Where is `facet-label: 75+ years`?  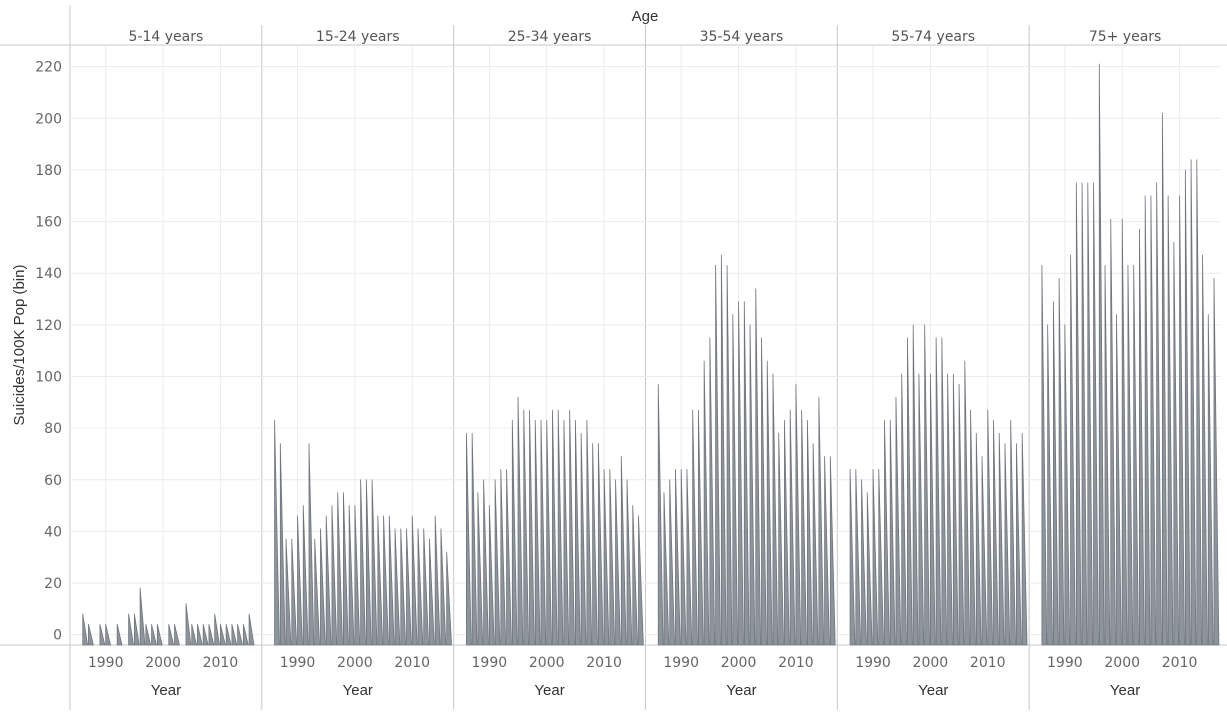 facet-label: 75+ years is located at coordinates (1125, 37).